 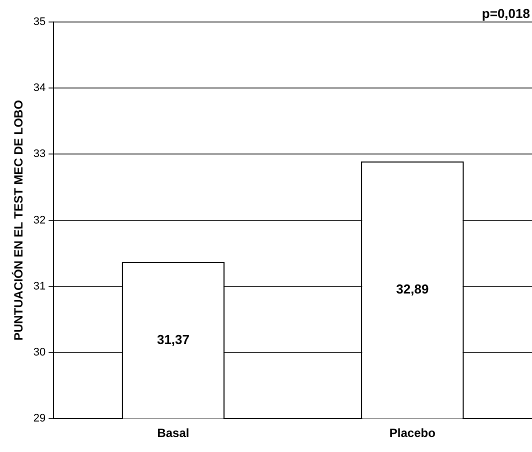 I want to click on y-tick-label: 30, so click(x=39, y=352).